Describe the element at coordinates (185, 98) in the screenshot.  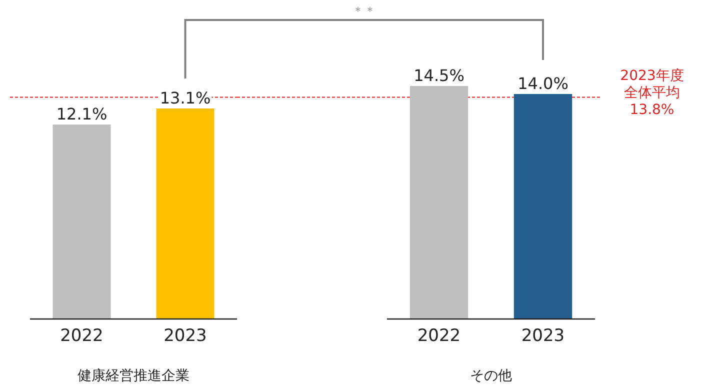
I see `data-label: 13.1%` at that location.